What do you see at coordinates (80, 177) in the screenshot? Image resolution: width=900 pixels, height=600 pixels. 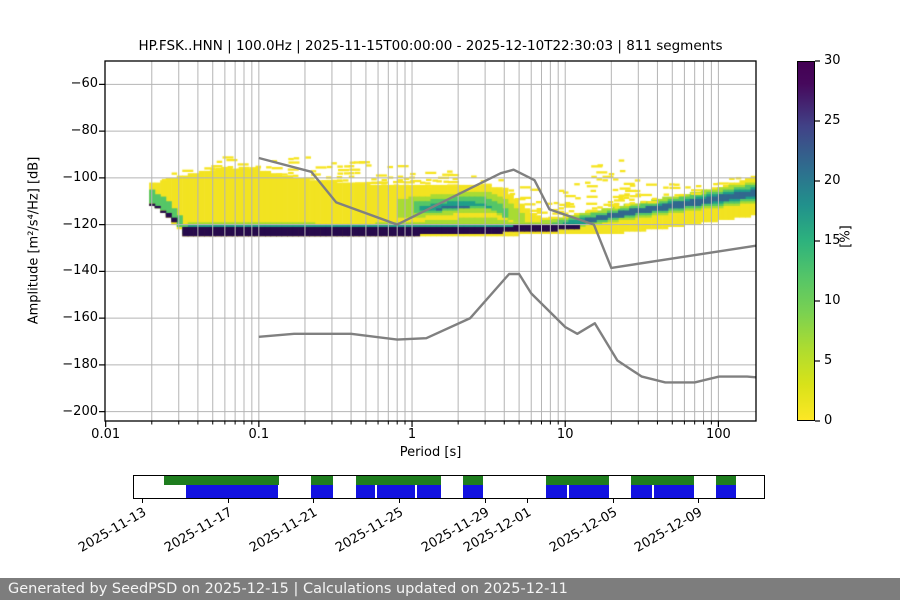 I see `y-tick-label: −100` at bounding box center [80, 177].